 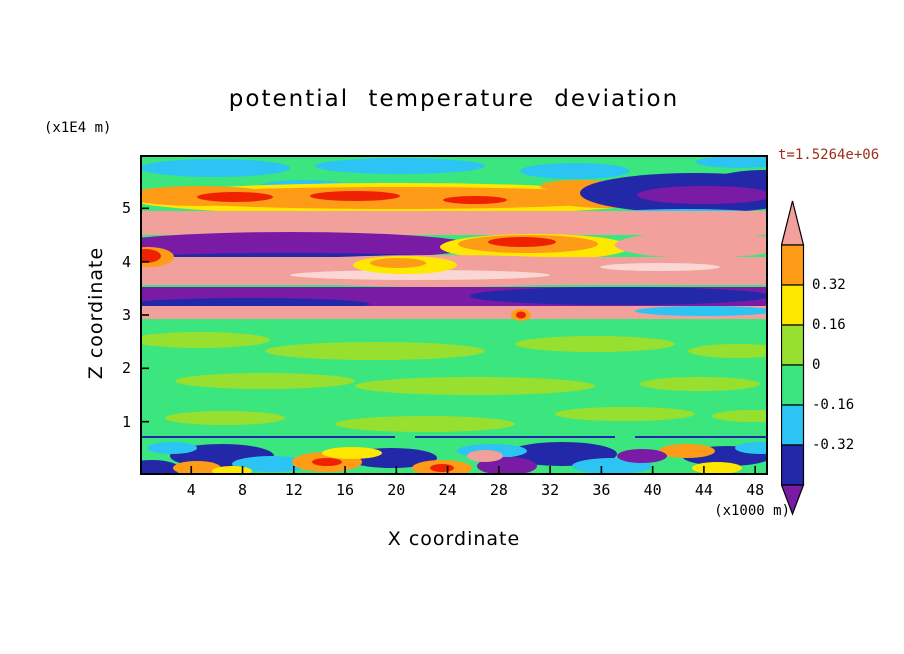 What do you see at coordinates (498, 490) in the screenshot?
I see `x-tick-label: 28` at bounding box center [498, 490].